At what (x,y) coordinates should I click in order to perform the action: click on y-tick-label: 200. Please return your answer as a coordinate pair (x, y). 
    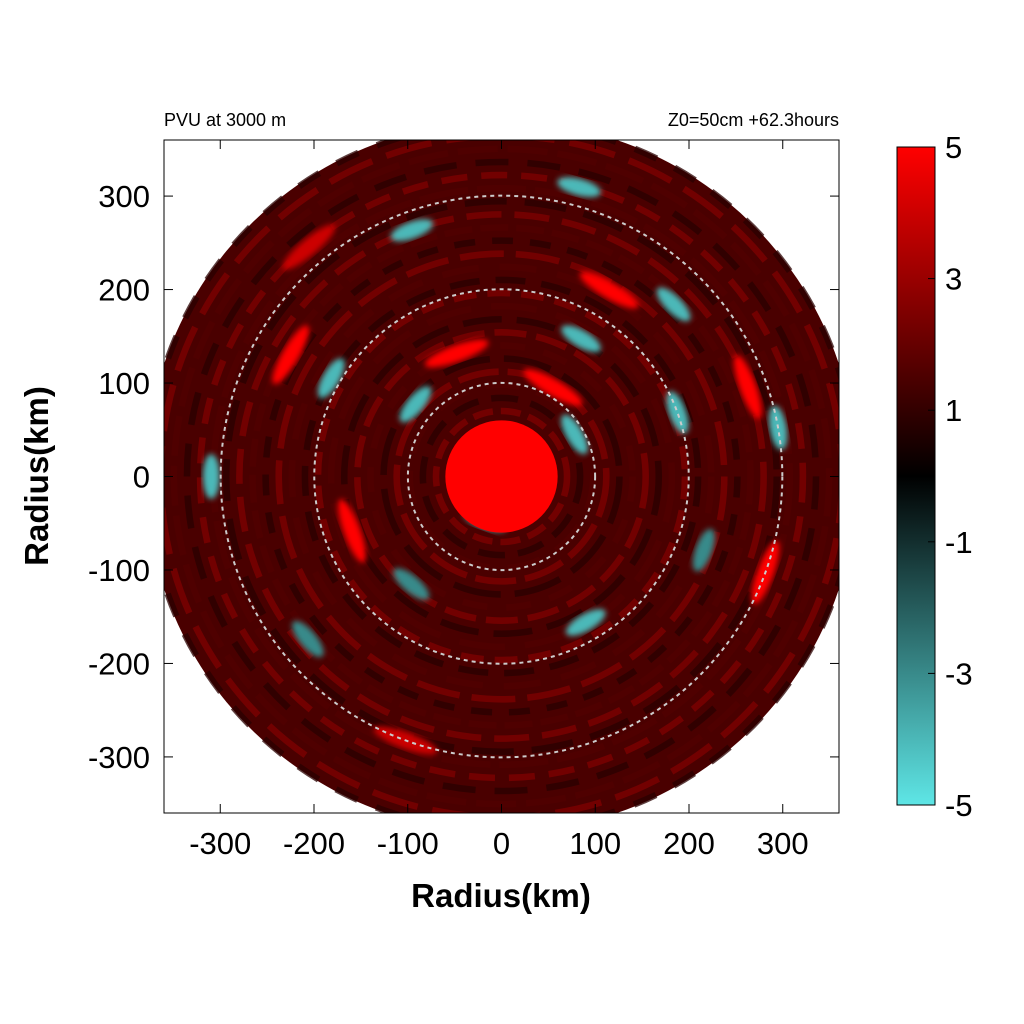
    Looking at the image, I should click on (124, 290).